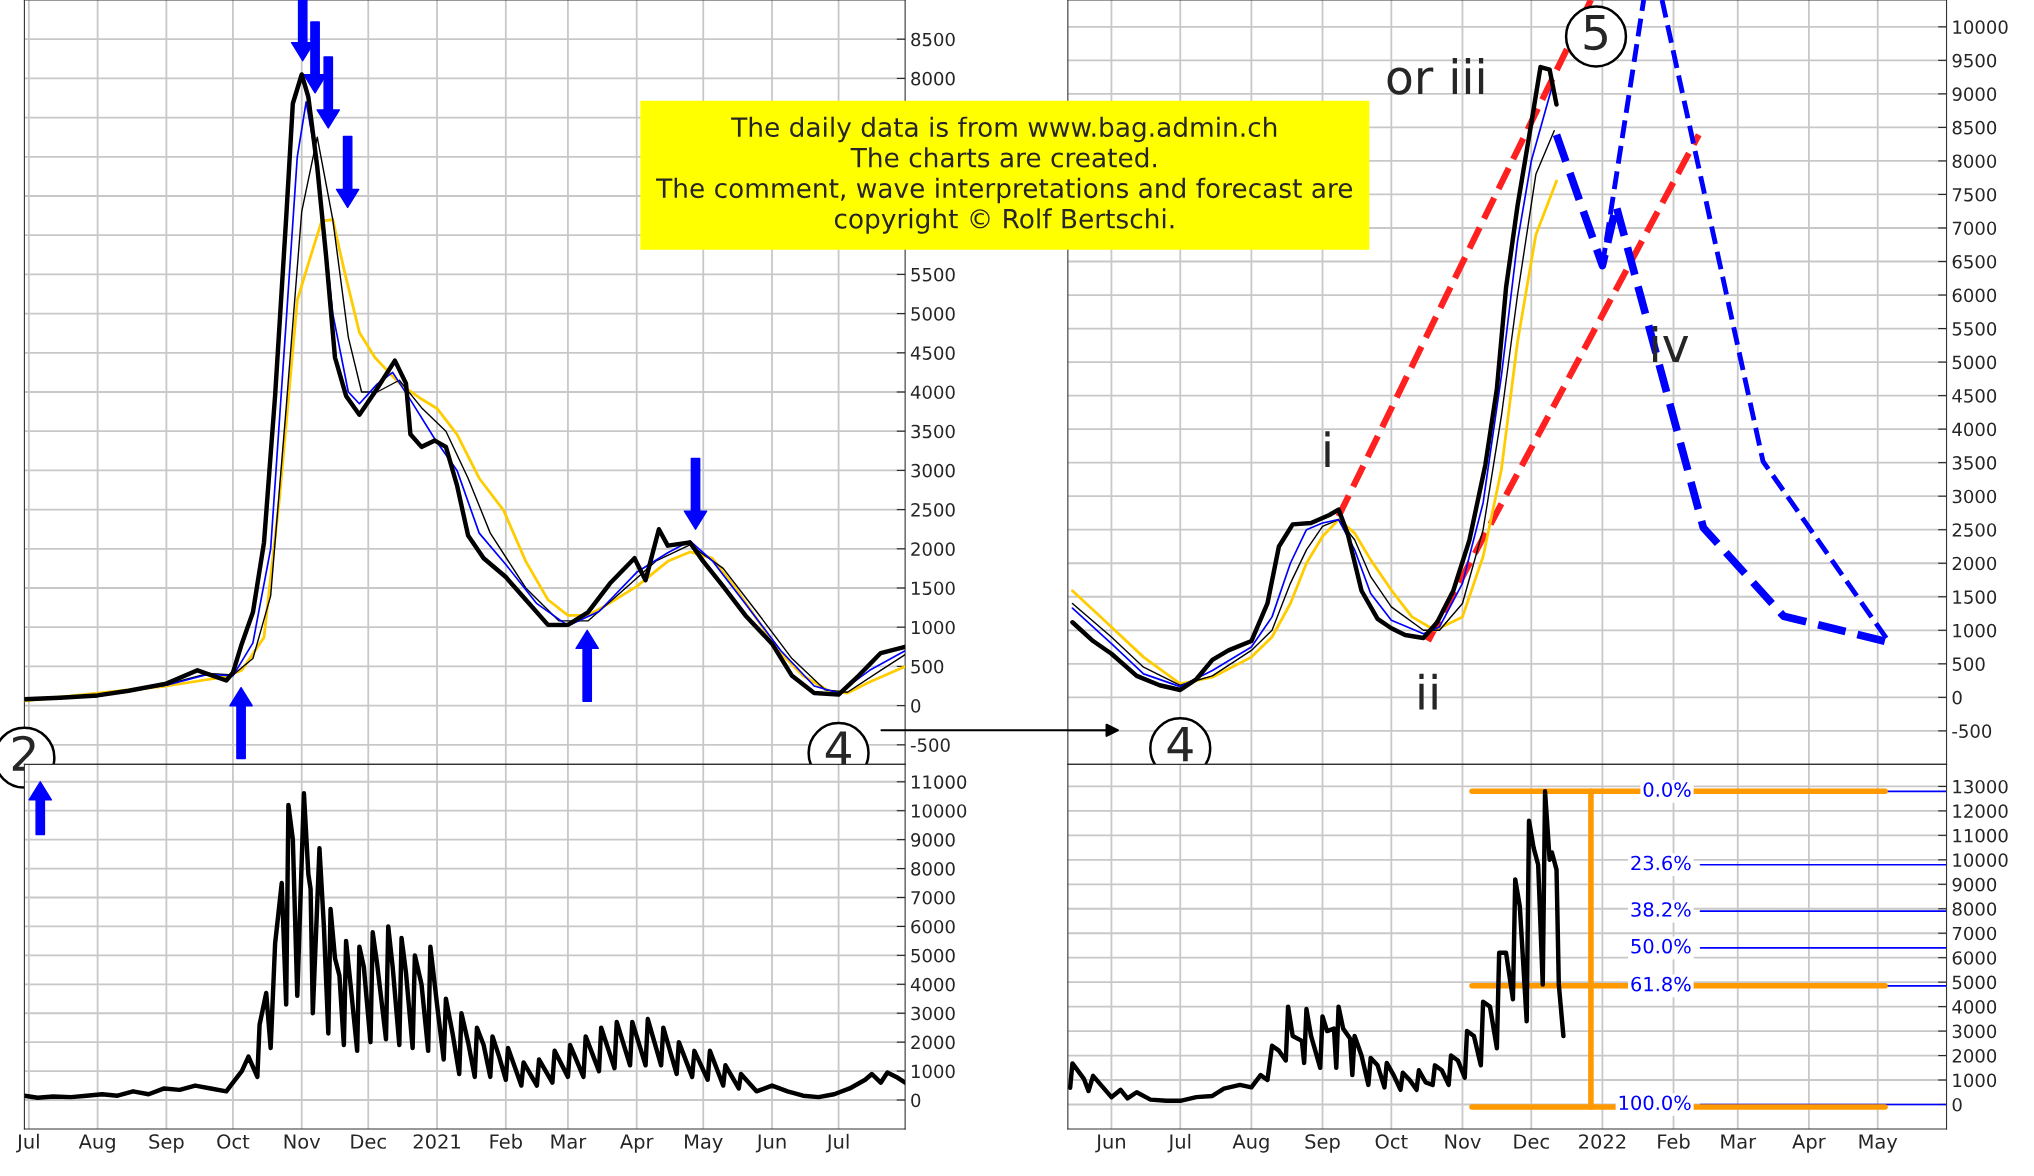 The width and height of the screenshot is (2034, 1176). Describe the element at coordinates (1428, 691) in the screenshot. I see `annotation: ii` at that location.